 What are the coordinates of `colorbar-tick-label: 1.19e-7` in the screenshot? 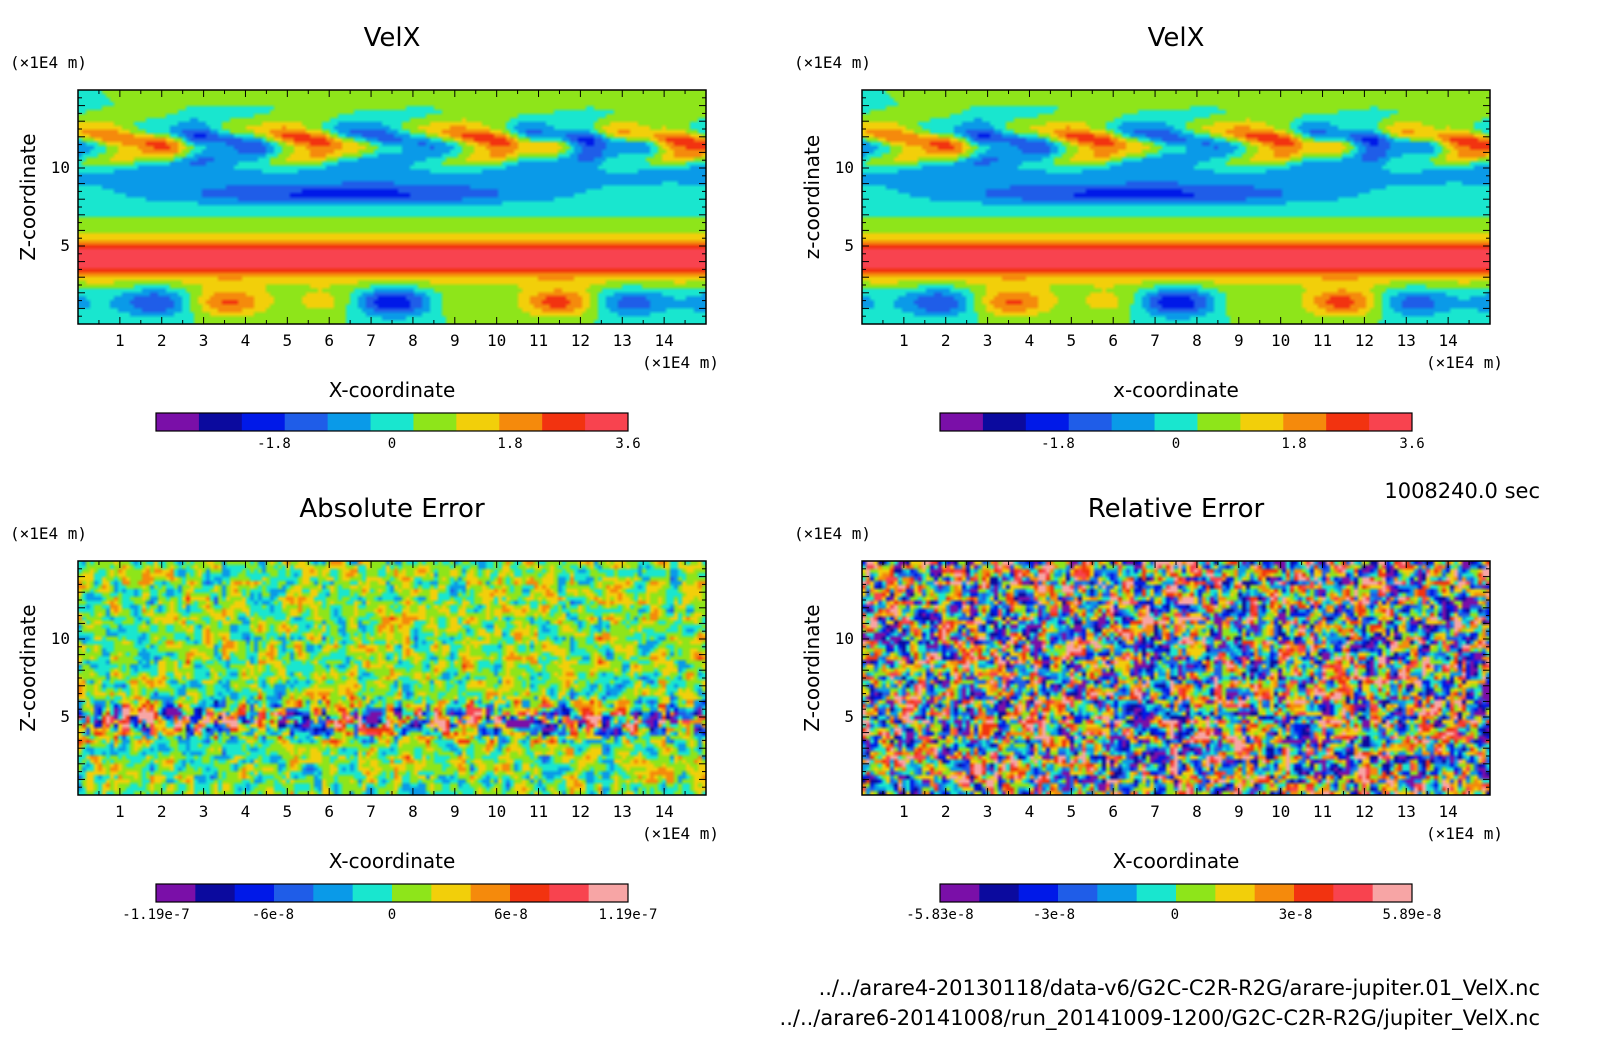 It's located at (627, 915).